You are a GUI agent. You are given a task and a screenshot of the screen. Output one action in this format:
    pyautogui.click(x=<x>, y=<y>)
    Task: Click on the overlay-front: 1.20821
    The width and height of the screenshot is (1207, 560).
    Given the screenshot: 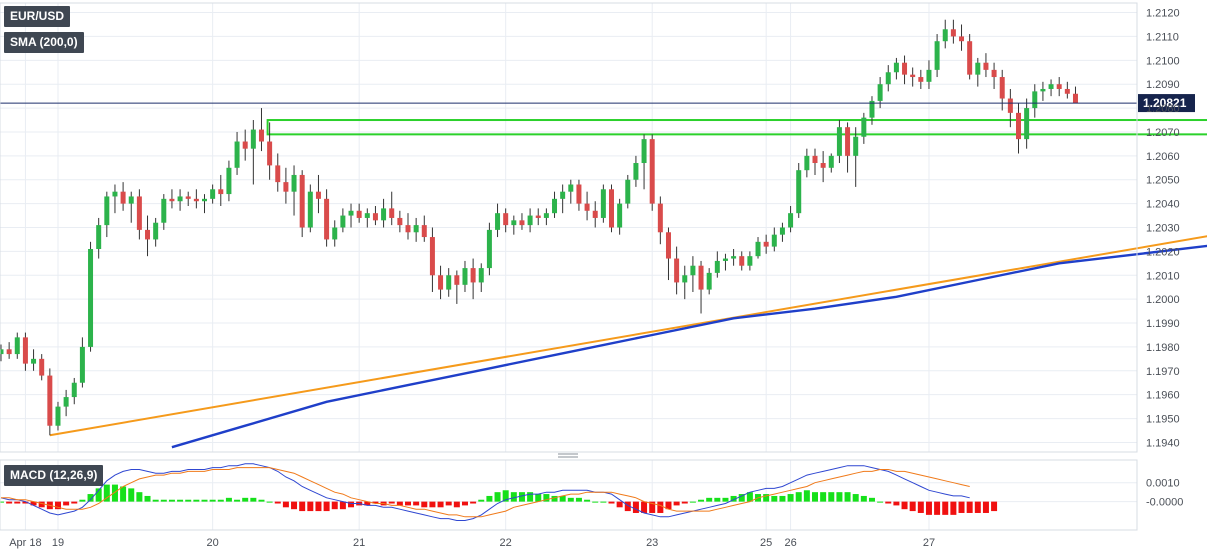 What is the action you would take?
    pyautogui.click(x=597, y=103)
    